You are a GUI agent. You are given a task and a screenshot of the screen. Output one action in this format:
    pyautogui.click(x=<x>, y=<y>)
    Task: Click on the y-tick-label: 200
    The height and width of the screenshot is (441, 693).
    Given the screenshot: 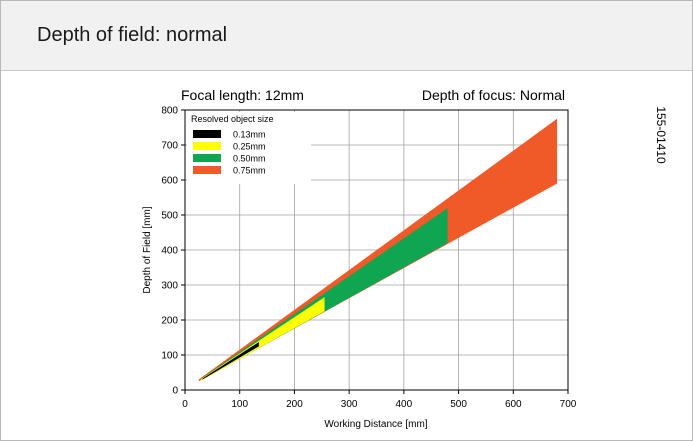 What is the action you would take?
    pyautogui.click(x=169, y=321)
    